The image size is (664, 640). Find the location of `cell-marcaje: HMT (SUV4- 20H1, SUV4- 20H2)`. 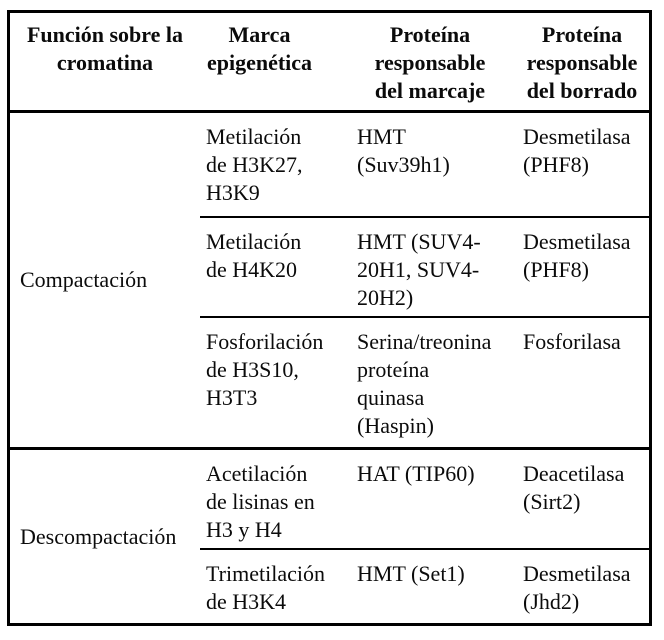

cell-marcaje: HMT (SUV4- 20H1, SUV4- 20H2) is located at coordinates (419, 269).